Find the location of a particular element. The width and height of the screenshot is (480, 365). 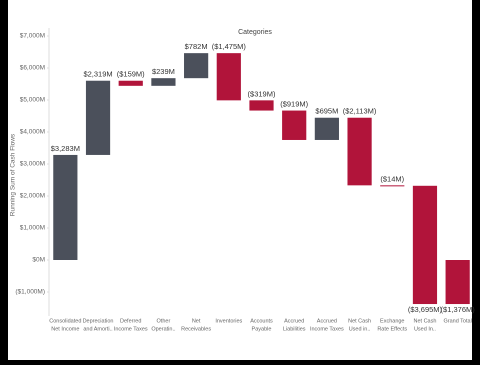

x-tick-label: Rate Effects is located at coordinates (392, 329).